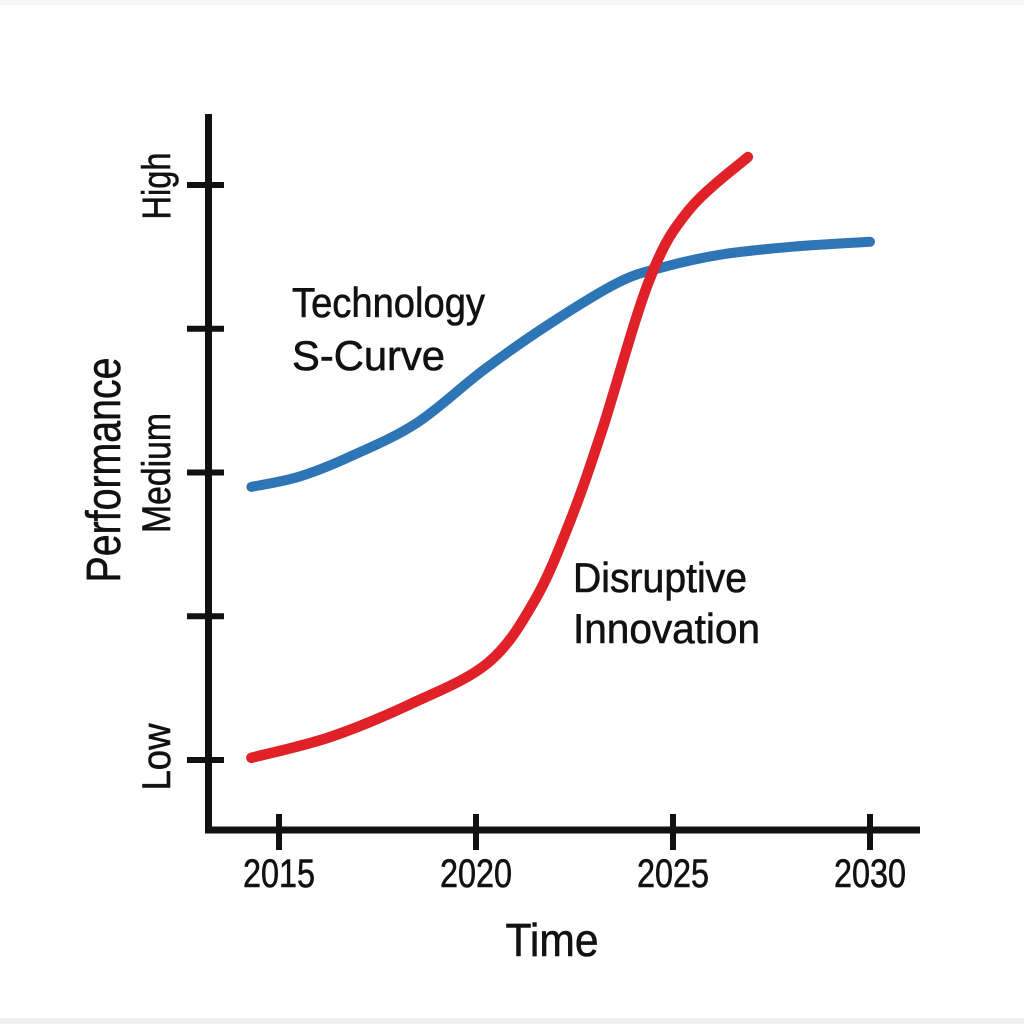  Describe the element at coordinates (476, 874) in the screenshot. I see `x-tick-label-2020: 2020` at that location.